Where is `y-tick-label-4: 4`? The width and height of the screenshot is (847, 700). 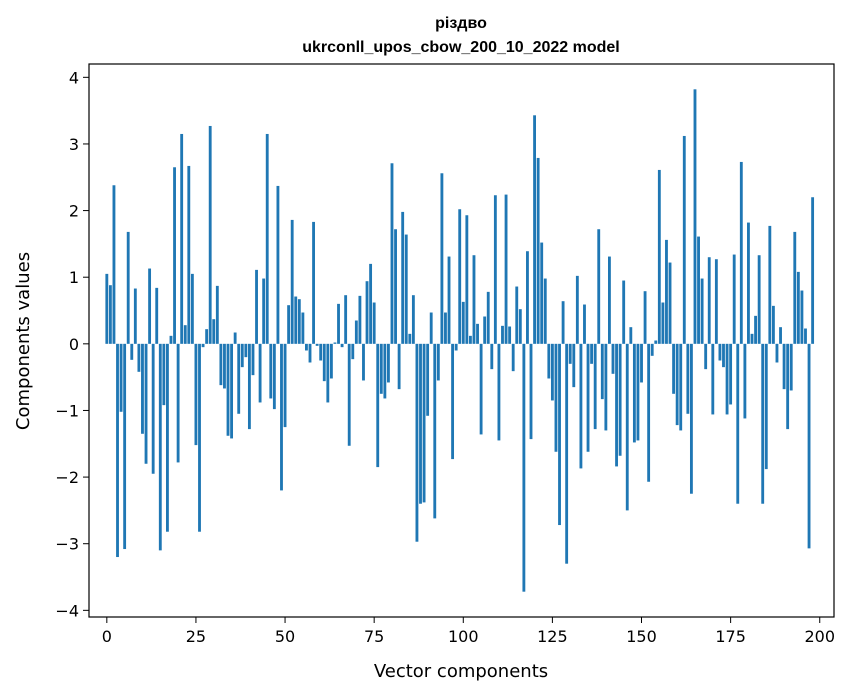
y-tick-label-4: 4 is located at coordinates (74, 77).